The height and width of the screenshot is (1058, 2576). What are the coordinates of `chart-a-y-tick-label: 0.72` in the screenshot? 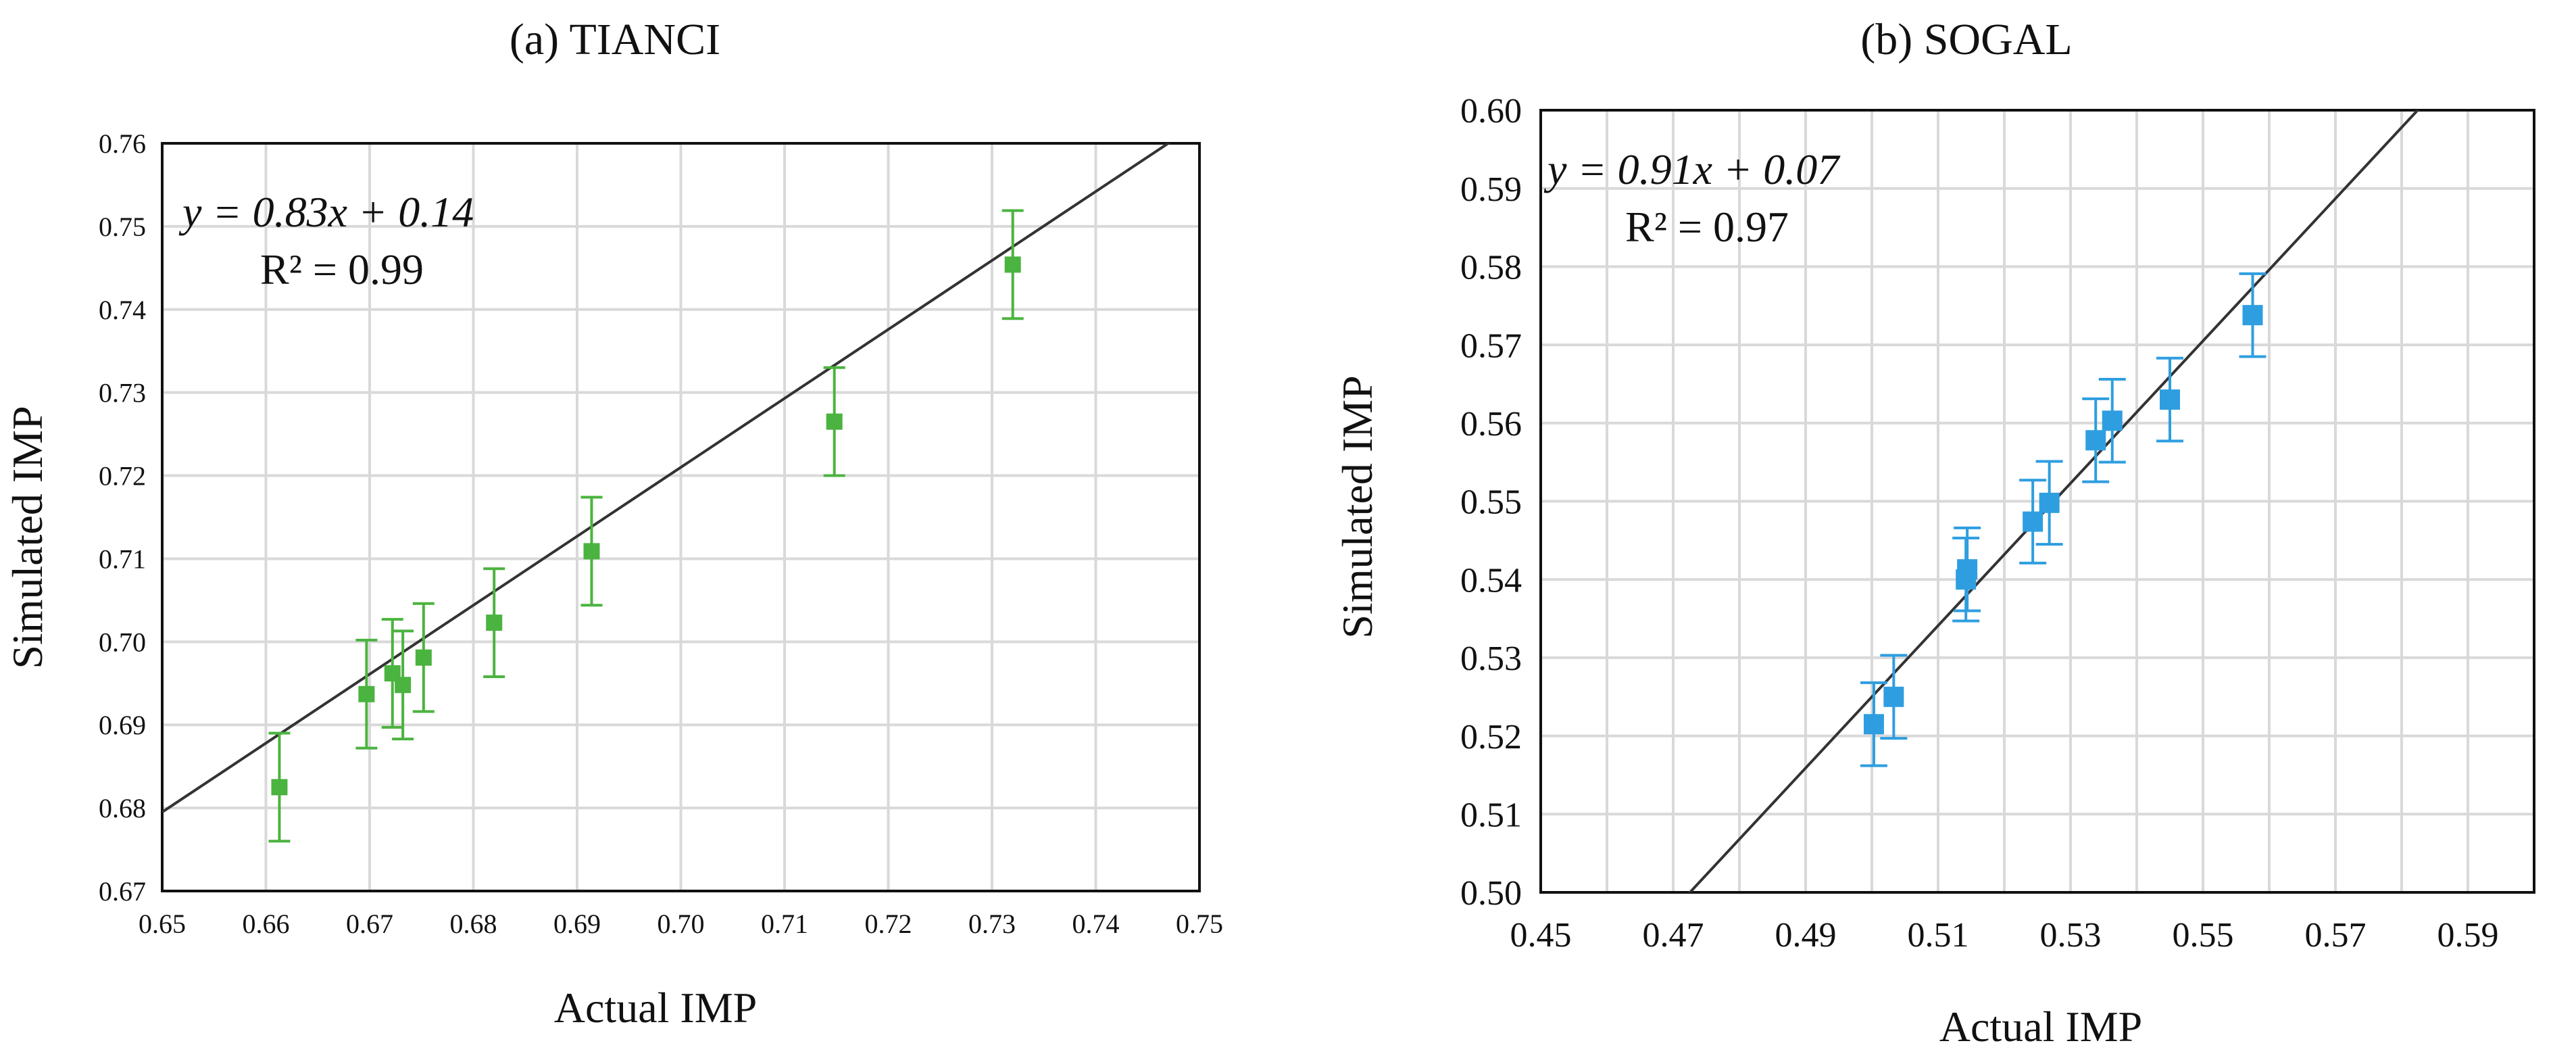 It's located at (123, 476).